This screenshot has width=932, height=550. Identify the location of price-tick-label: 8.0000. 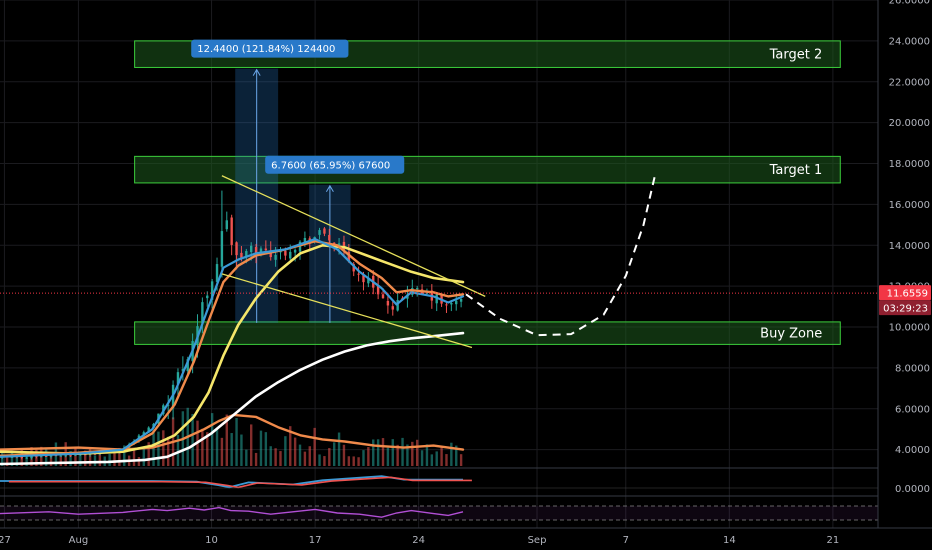
(912, 368).